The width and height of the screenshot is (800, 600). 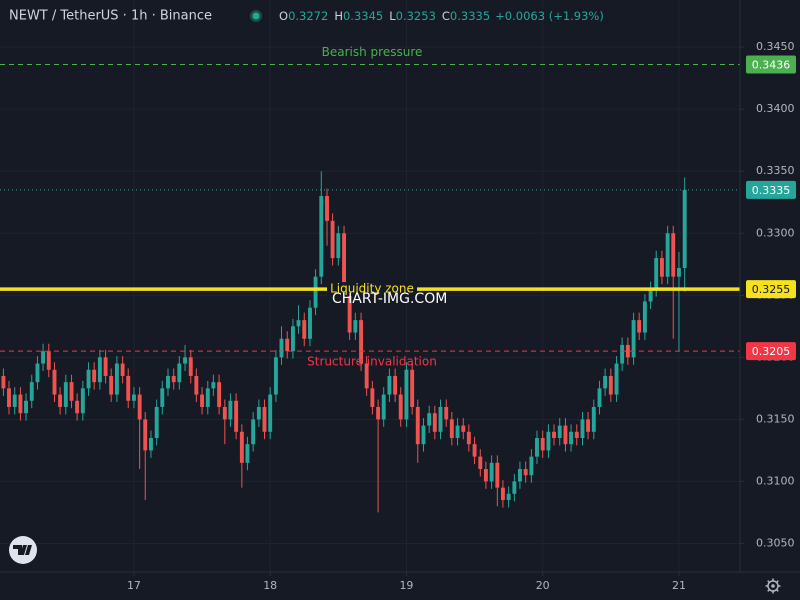 I want to click on status-dot, so click(x=256, y=16).